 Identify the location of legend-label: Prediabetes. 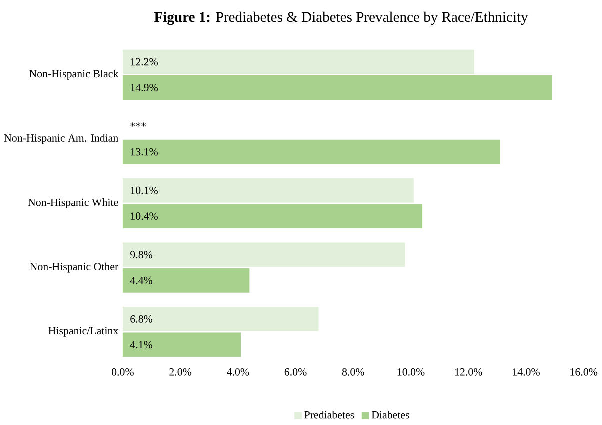
(329, 414).